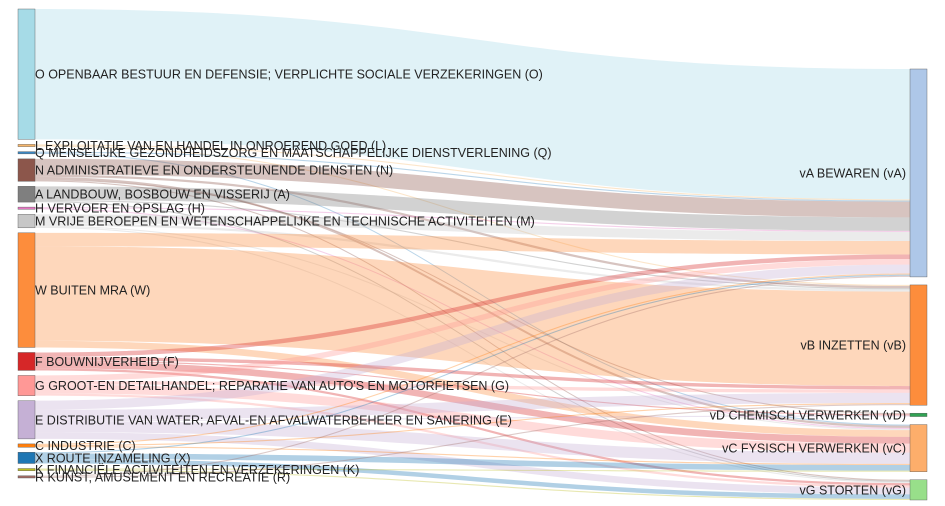  I want to click on link-K-vG, so click(472, 484).